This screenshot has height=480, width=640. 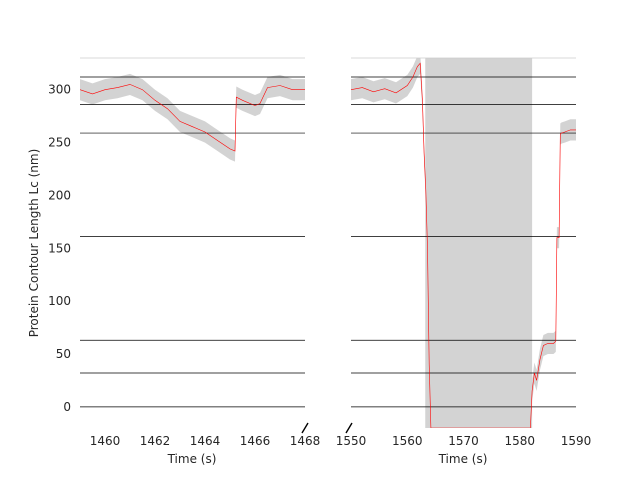 What do you see at coordinates (63, 354) in the screenshot?
I see `y-tick-label: 50` at bounding box center [63, 354].